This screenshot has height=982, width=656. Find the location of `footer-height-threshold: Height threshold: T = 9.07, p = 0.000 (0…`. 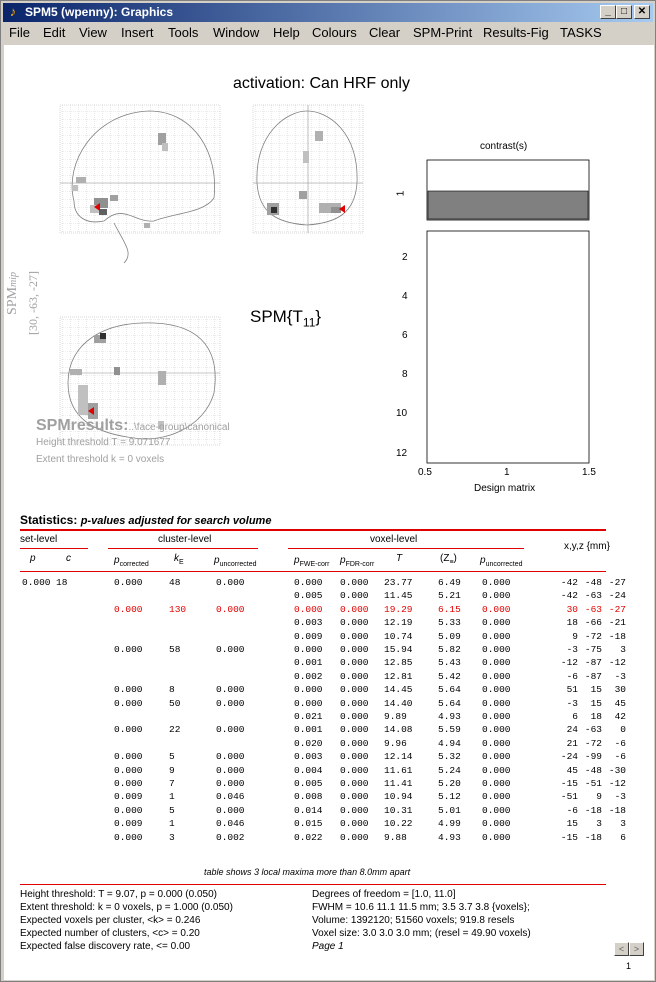

footer-height-threshold: Height threshold: T = 9.07, p = 0.000 (0… is located at coordinates (118, 894).